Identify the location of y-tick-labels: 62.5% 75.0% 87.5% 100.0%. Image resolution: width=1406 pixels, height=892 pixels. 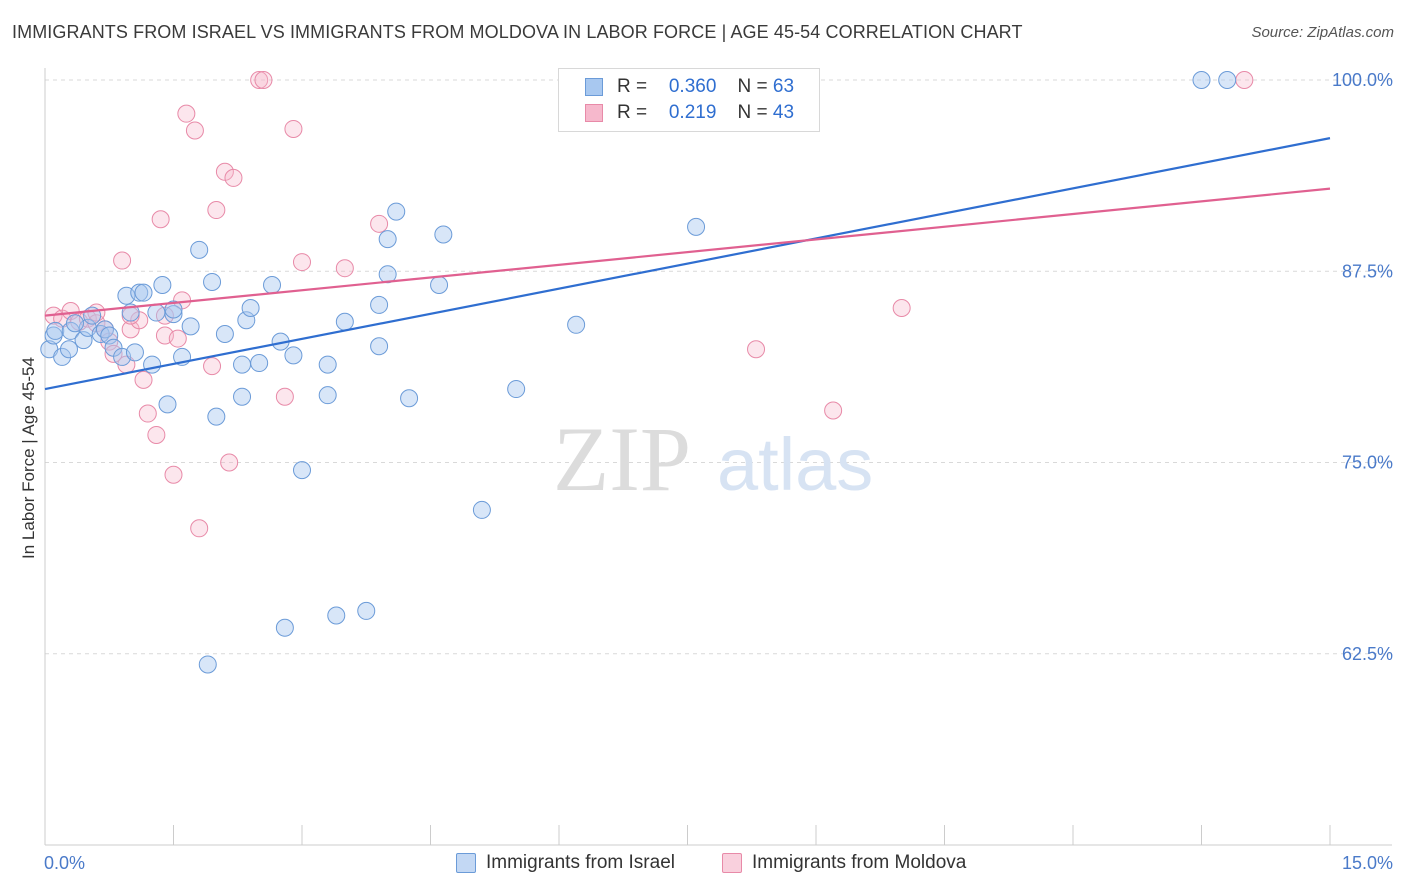
(1362, 367).